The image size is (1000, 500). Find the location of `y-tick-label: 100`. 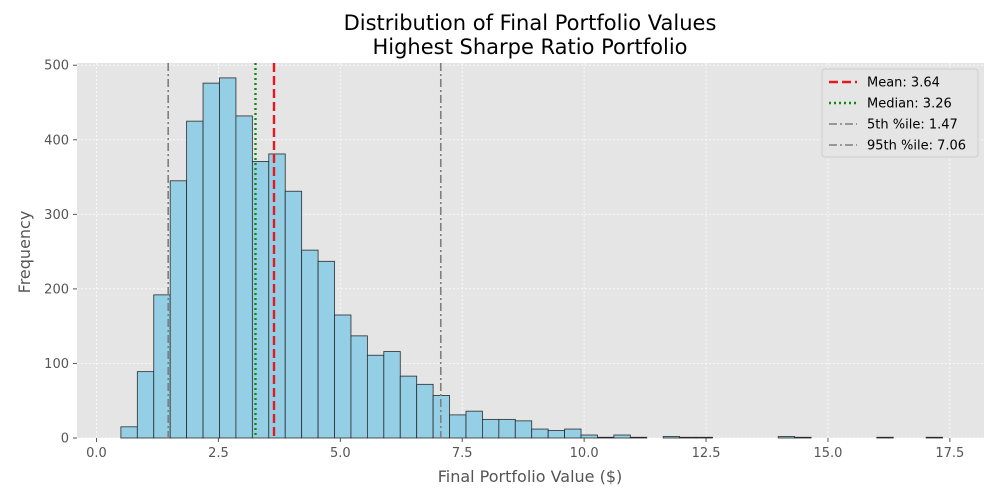

y-tick-label: 100 is located at coordinates (56, 364).